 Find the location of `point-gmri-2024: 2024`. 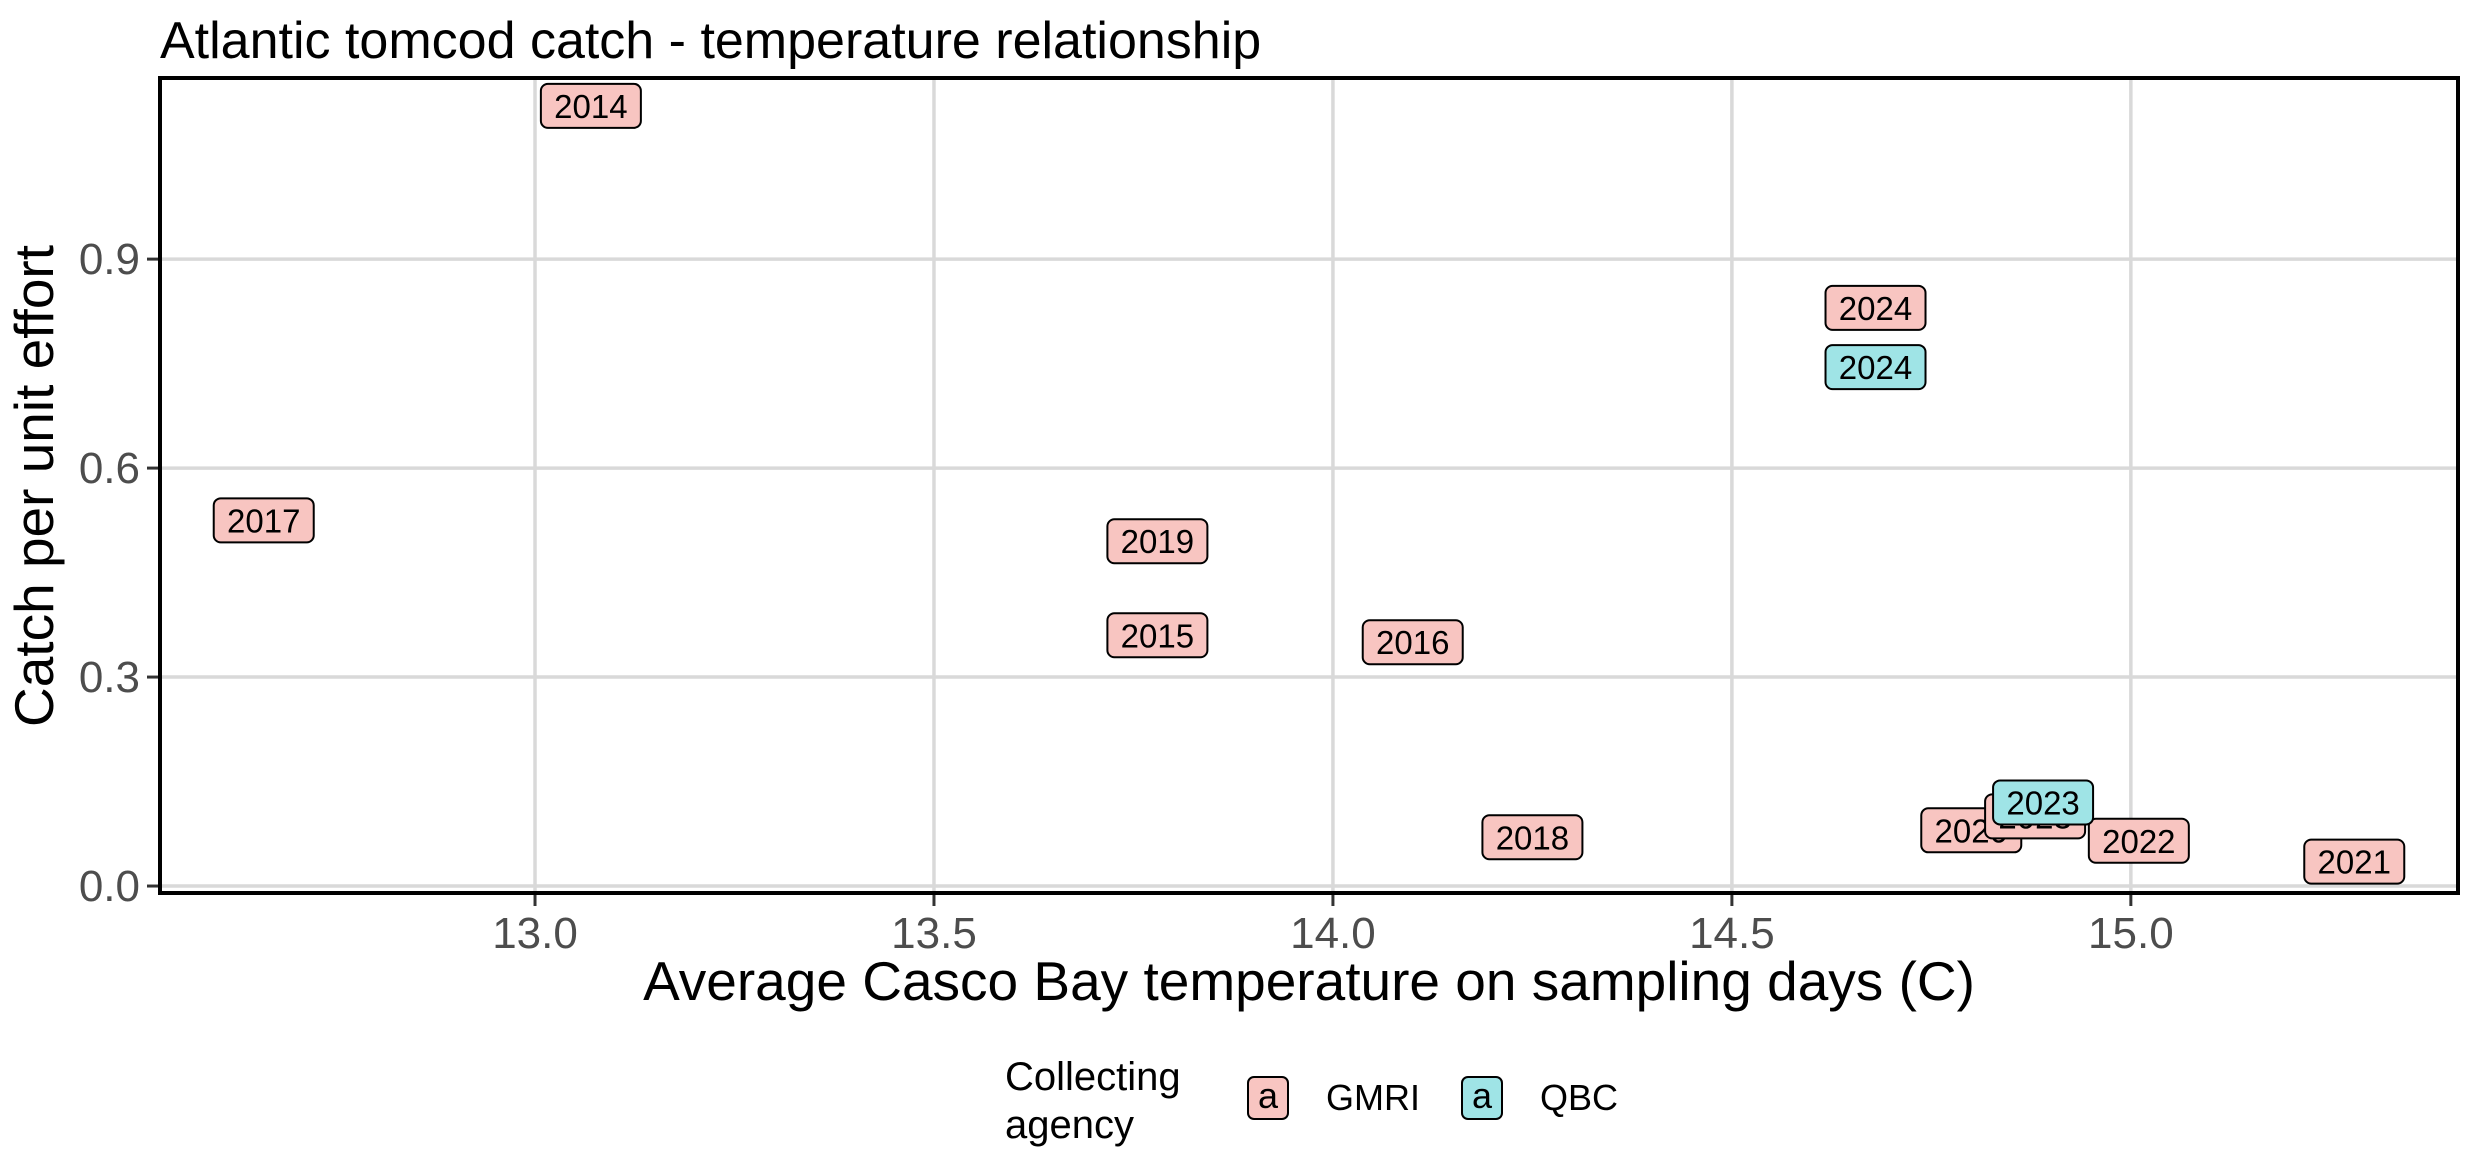

point-gmri-2024: 2024 is located at coordinates (1875, 307).